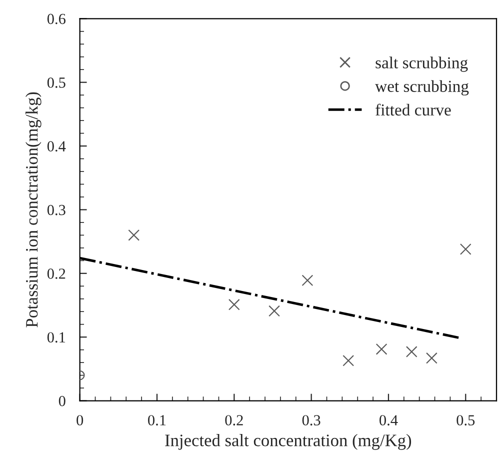 This screenshot has width=499, height=466. What do you see at coordinates (56, 337) in the screenshot?
I see `y-tick-label: 0.1` at bounding box center [56, 337].